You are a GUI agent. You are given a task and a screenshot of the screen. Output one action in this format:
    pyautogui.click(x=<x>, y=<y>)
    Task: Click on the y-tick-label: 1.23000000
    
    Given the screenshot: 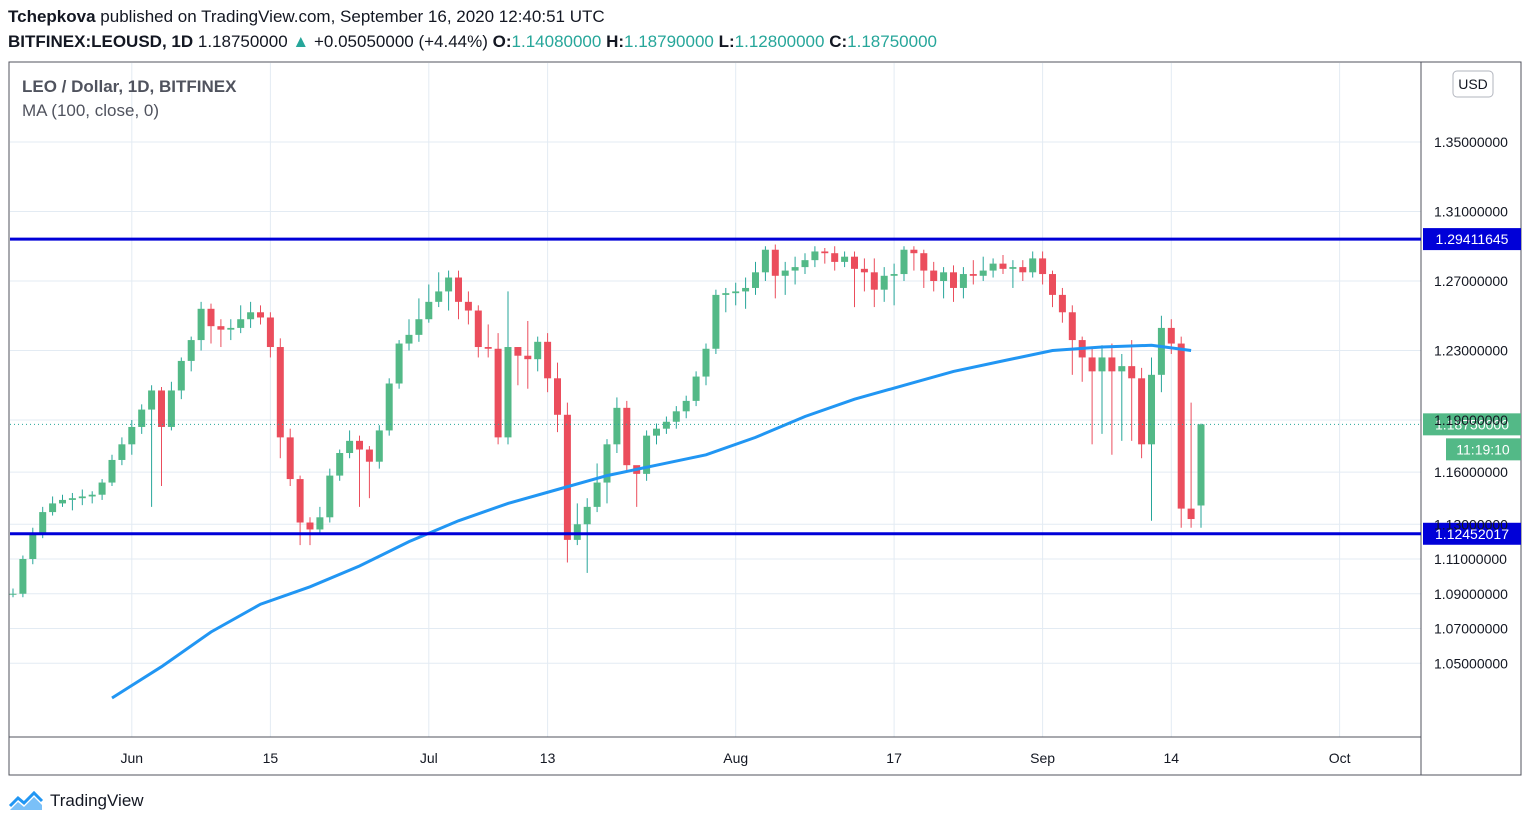 What is the action you would take?
    pyautogui.click(x=1471, y=351)
    